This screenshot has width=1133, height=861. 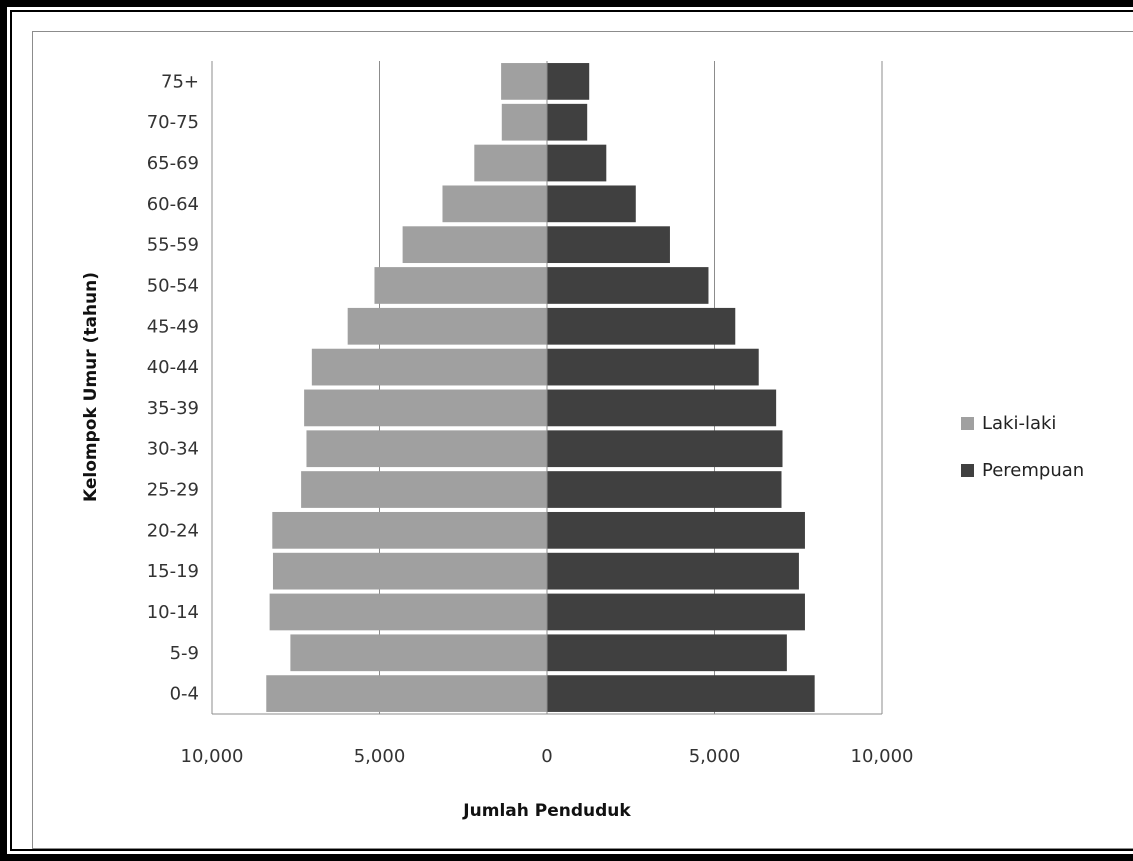 What do you see at coordinates (568, 81) in the screenshot?
I see `bar-perempuan-75+` at bounding box center [568, 81].